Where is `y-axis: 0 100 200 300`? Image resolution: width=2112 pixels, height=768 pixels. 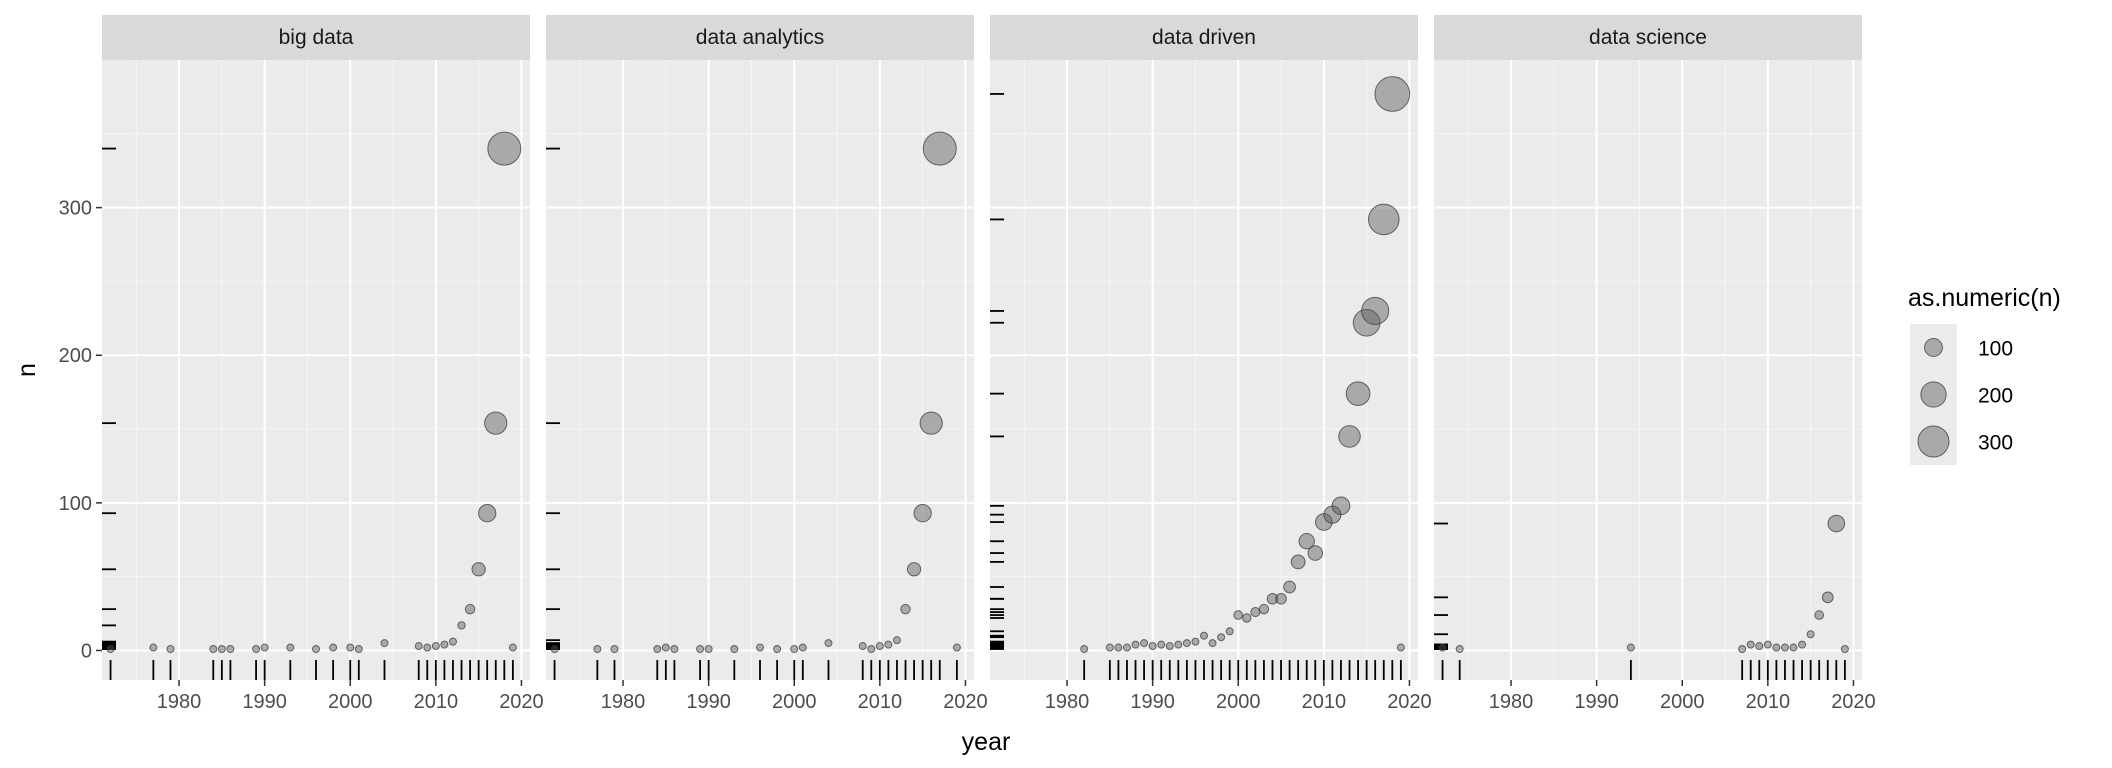
y-axis: 0 100 200 300 is located at coordinates (80, 430).